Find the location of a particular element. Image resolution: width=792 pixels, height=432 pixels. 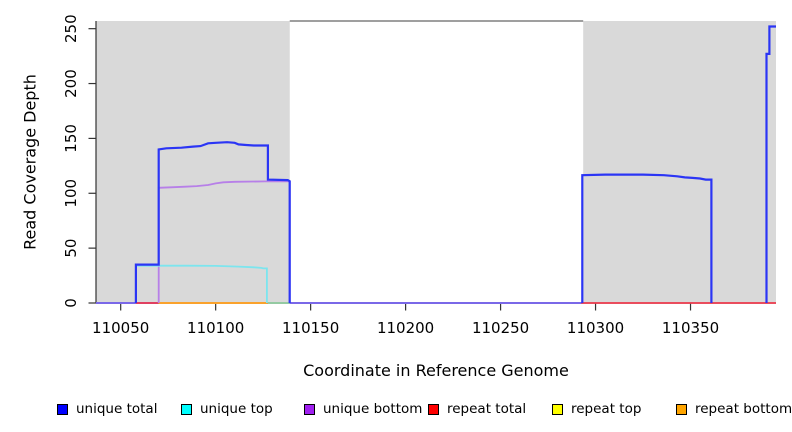

y-tick-label: 200 is located at coordinates (71, 83).